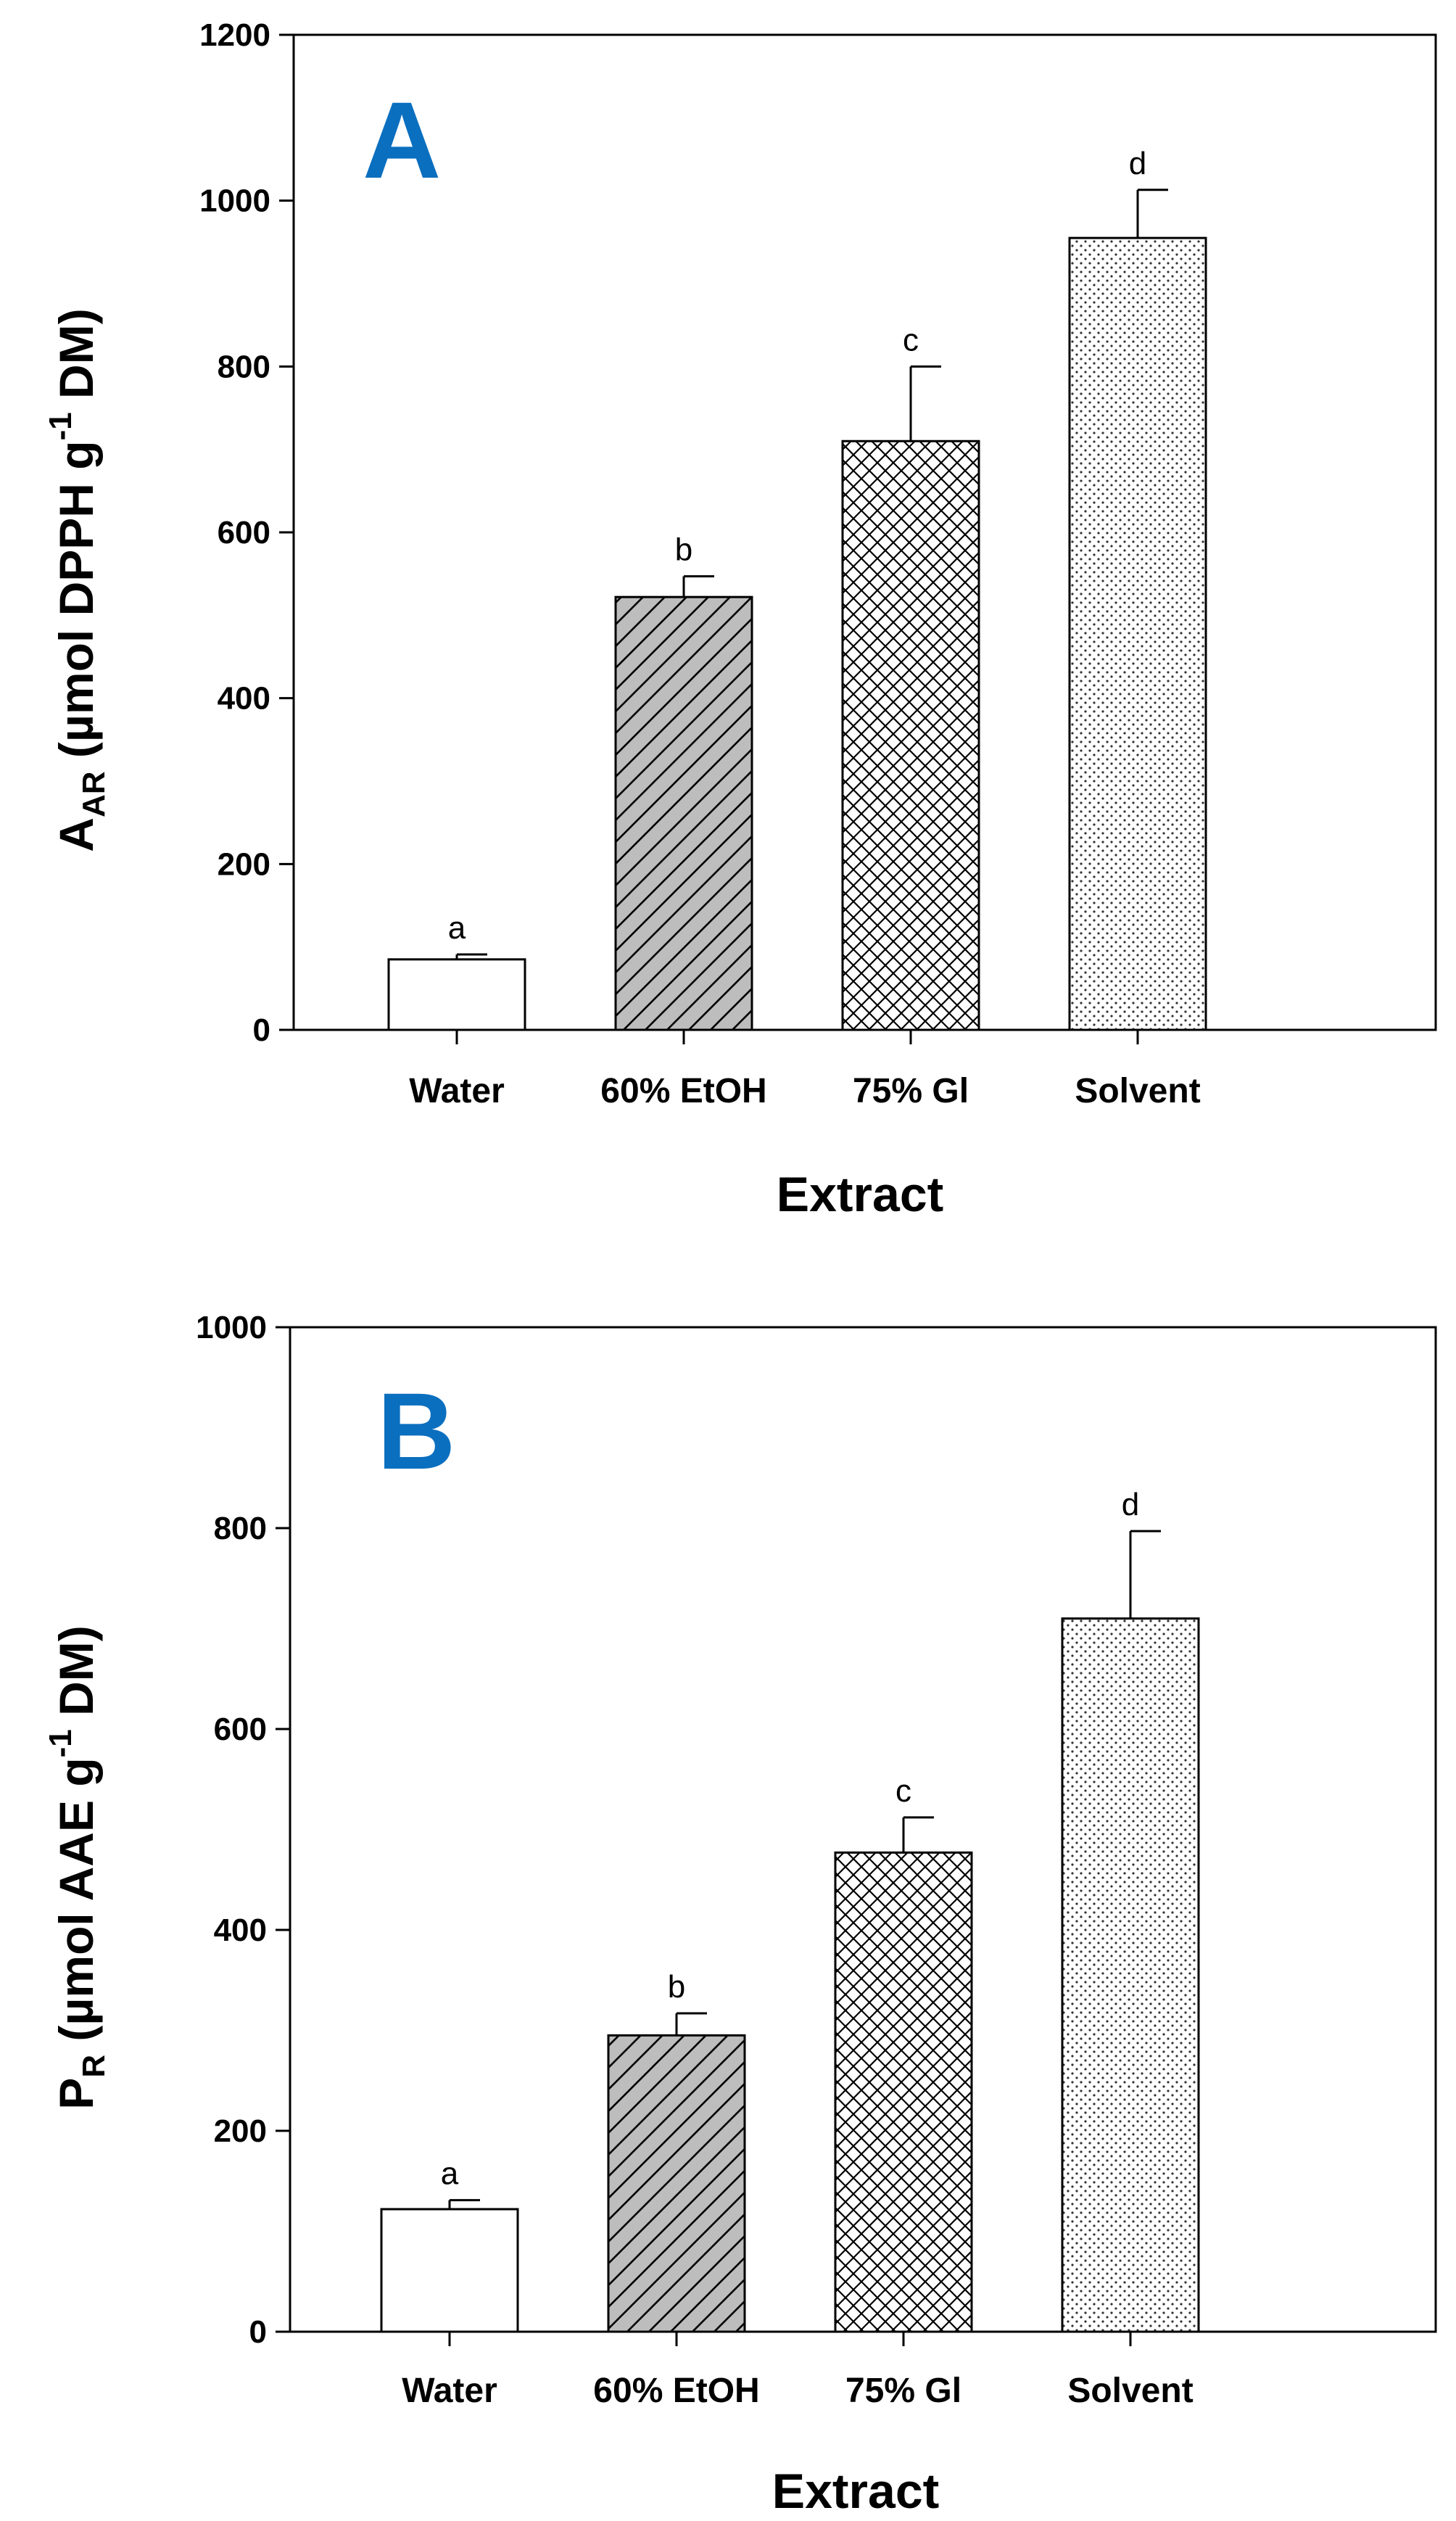 The width and height of the screenshot is (1456, 2521). What do you see at coordinates (258, 2332) in the screenshot?
I see `panel-b-y-tick-label: 0` at bounding box center [258, 2332].